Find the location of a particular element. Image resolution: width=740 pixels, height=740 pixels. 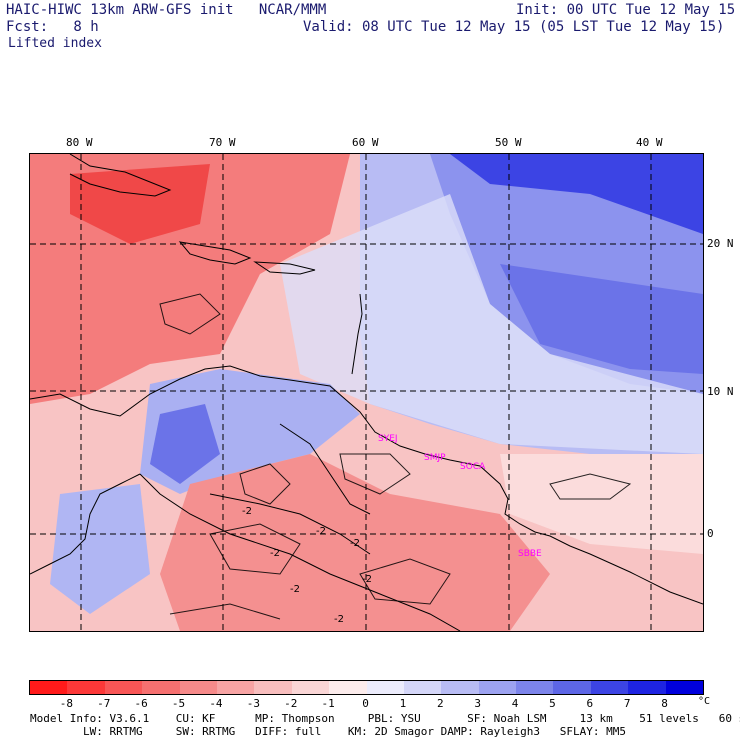

lon-label-80w: 80 W is located at coordinates (79, 142).